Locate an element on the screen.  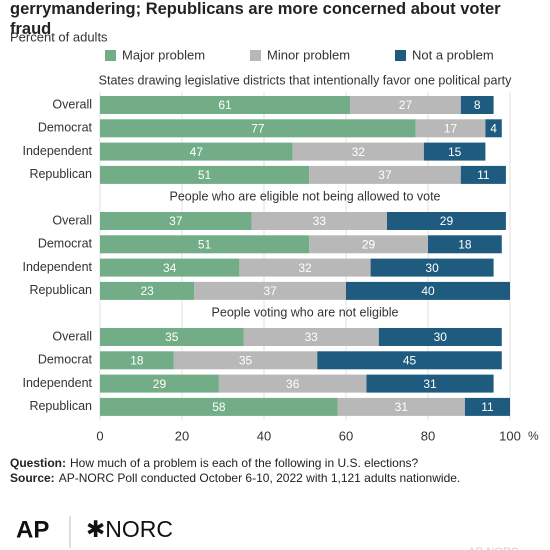
bar-label: 61 is located at coordinates (225, 105).